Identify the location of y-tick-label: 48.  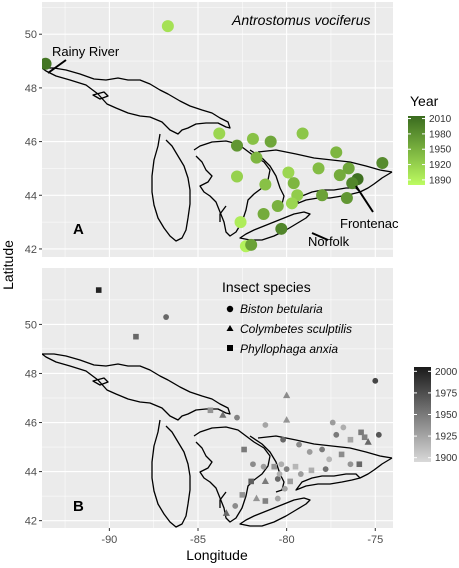
(31, 374).